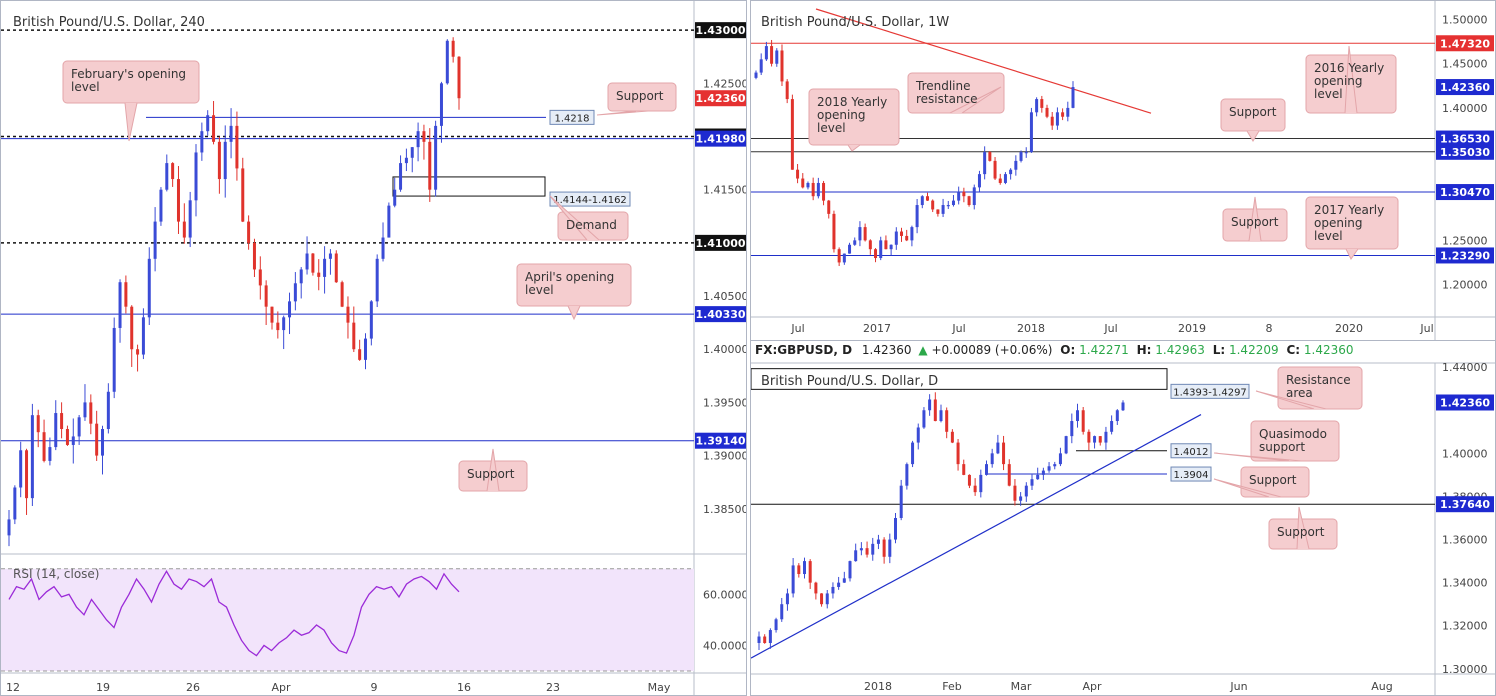  Describe the element at coordinates (1031, 328) in the screenshot. I see `x-tick-label: 2018` at that location.